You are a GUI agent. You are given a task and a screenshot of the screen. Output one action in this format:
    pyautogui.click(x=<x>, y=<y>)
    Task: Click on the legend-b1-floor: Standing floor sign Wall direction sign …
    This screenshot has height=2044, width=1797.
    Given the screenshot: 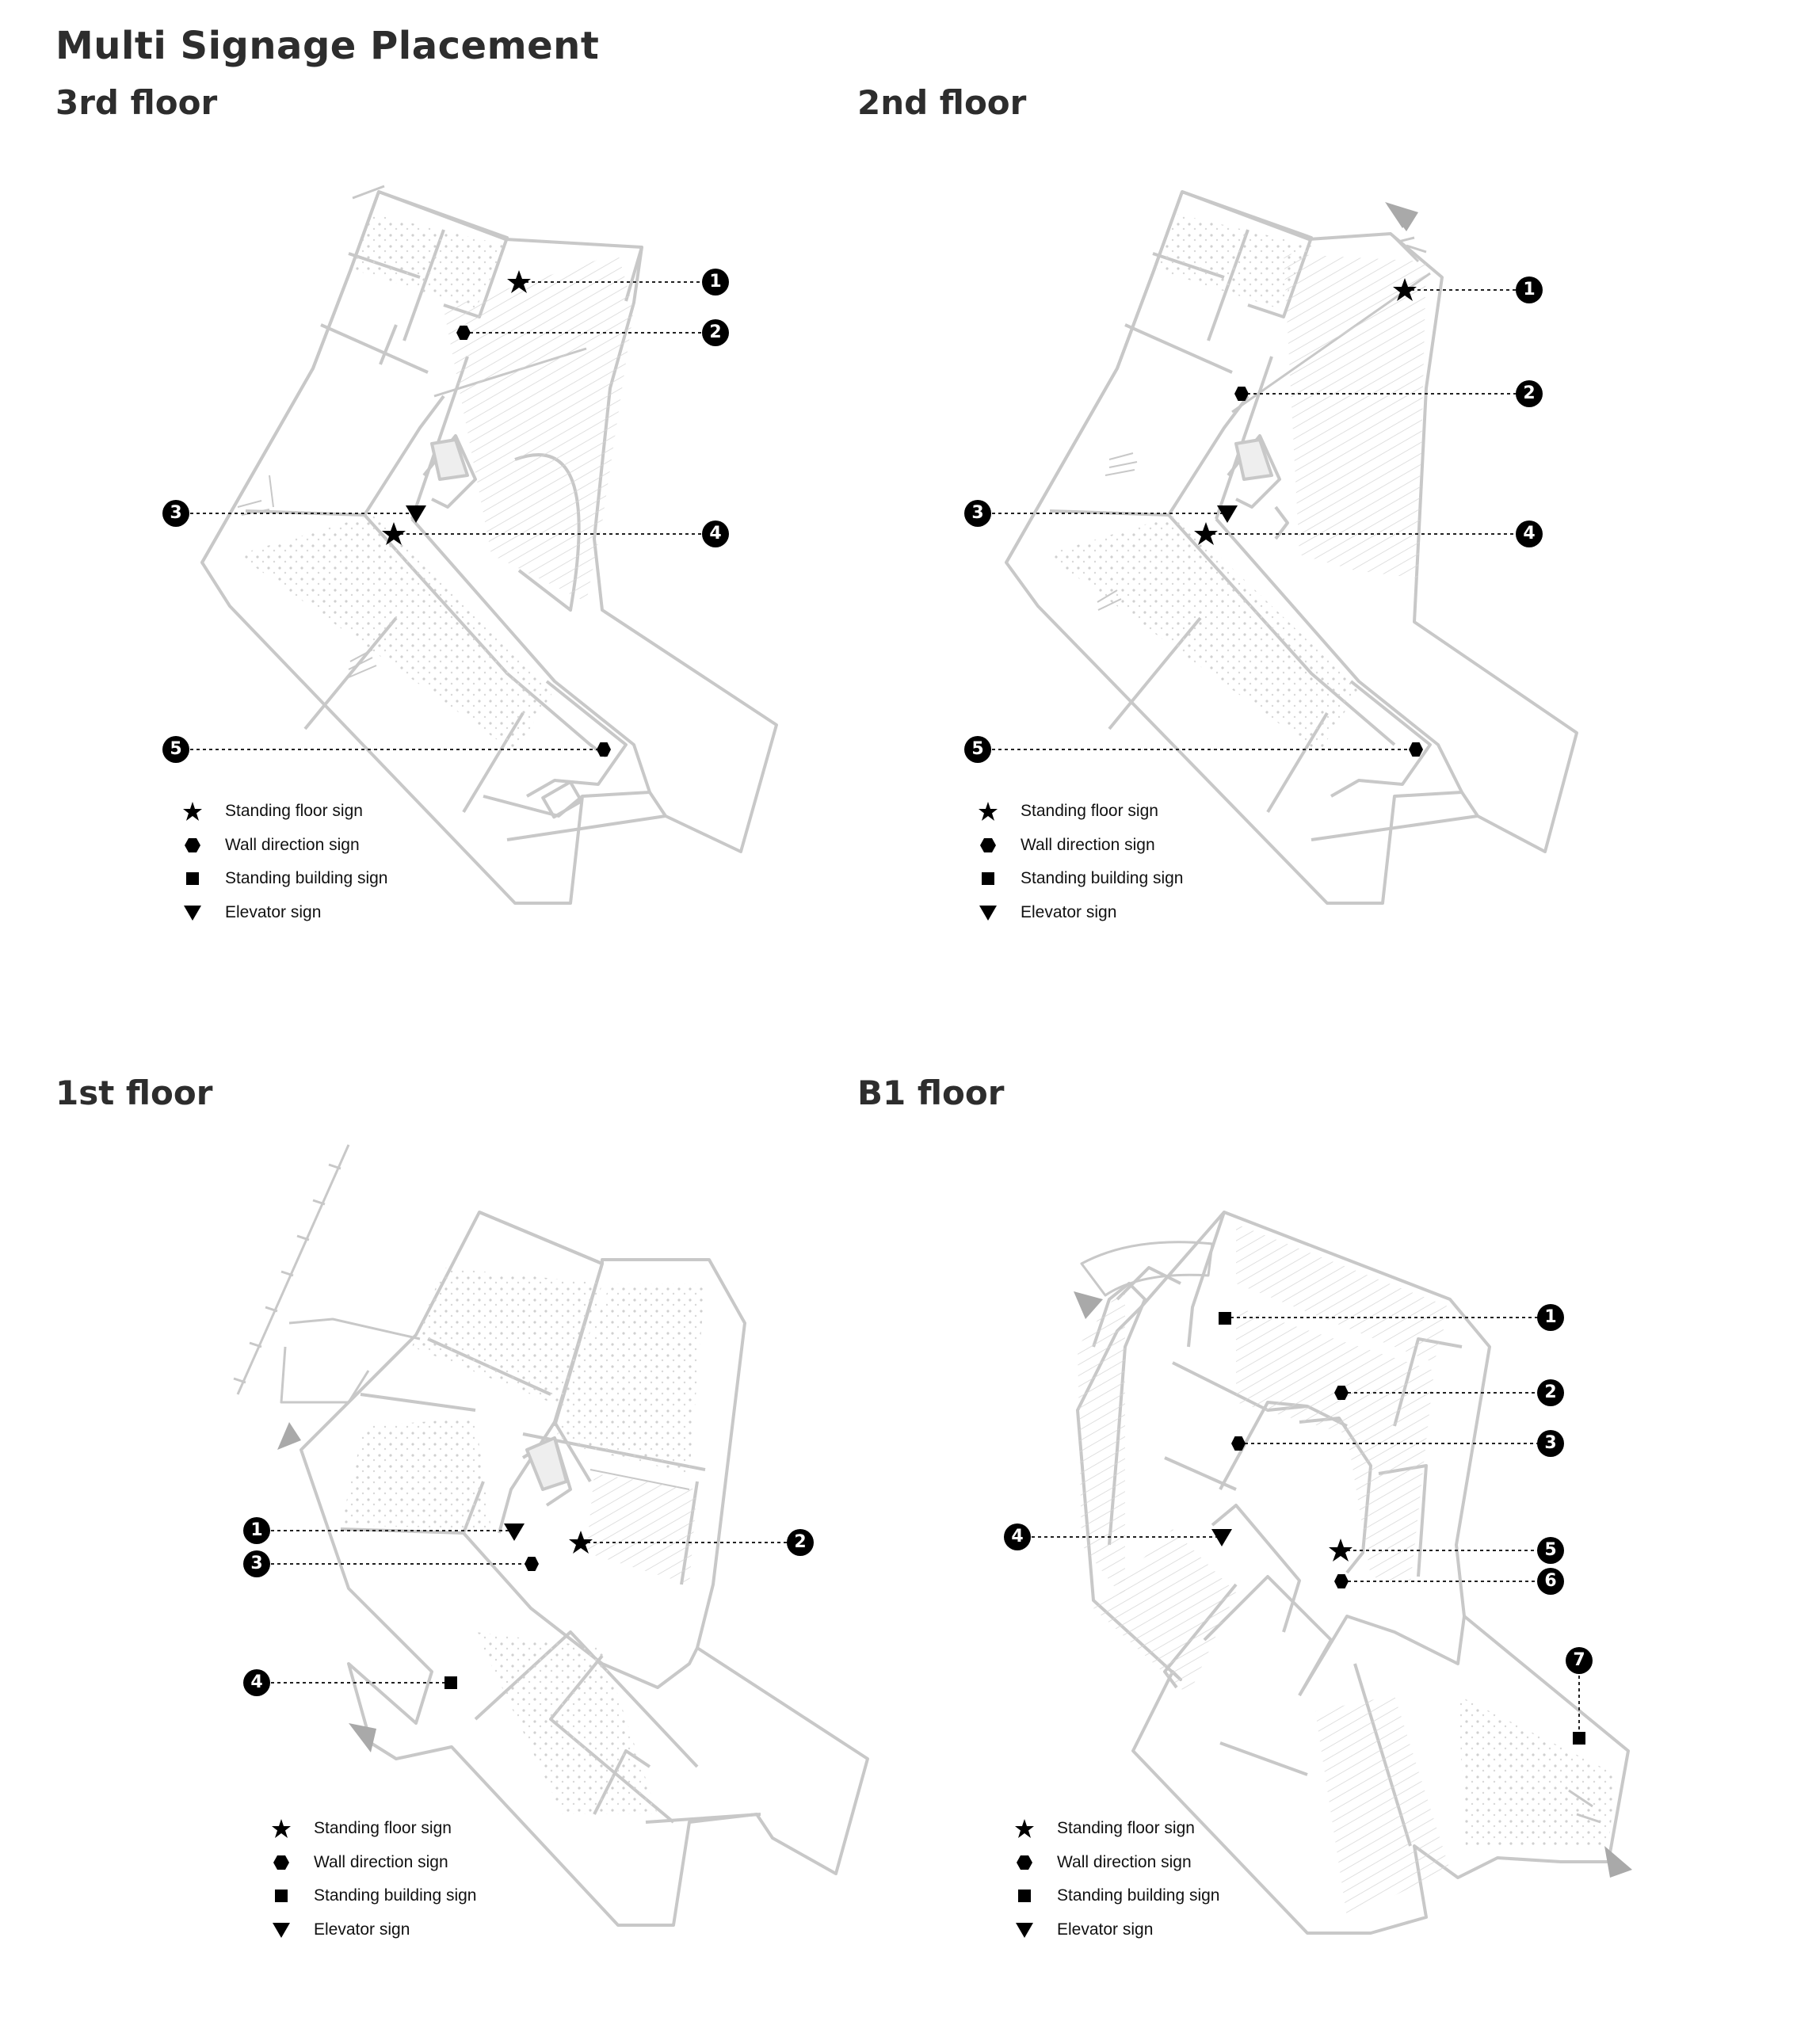 What is the action you would take?
    pyautogui.click(x=1117, y=1880)
    